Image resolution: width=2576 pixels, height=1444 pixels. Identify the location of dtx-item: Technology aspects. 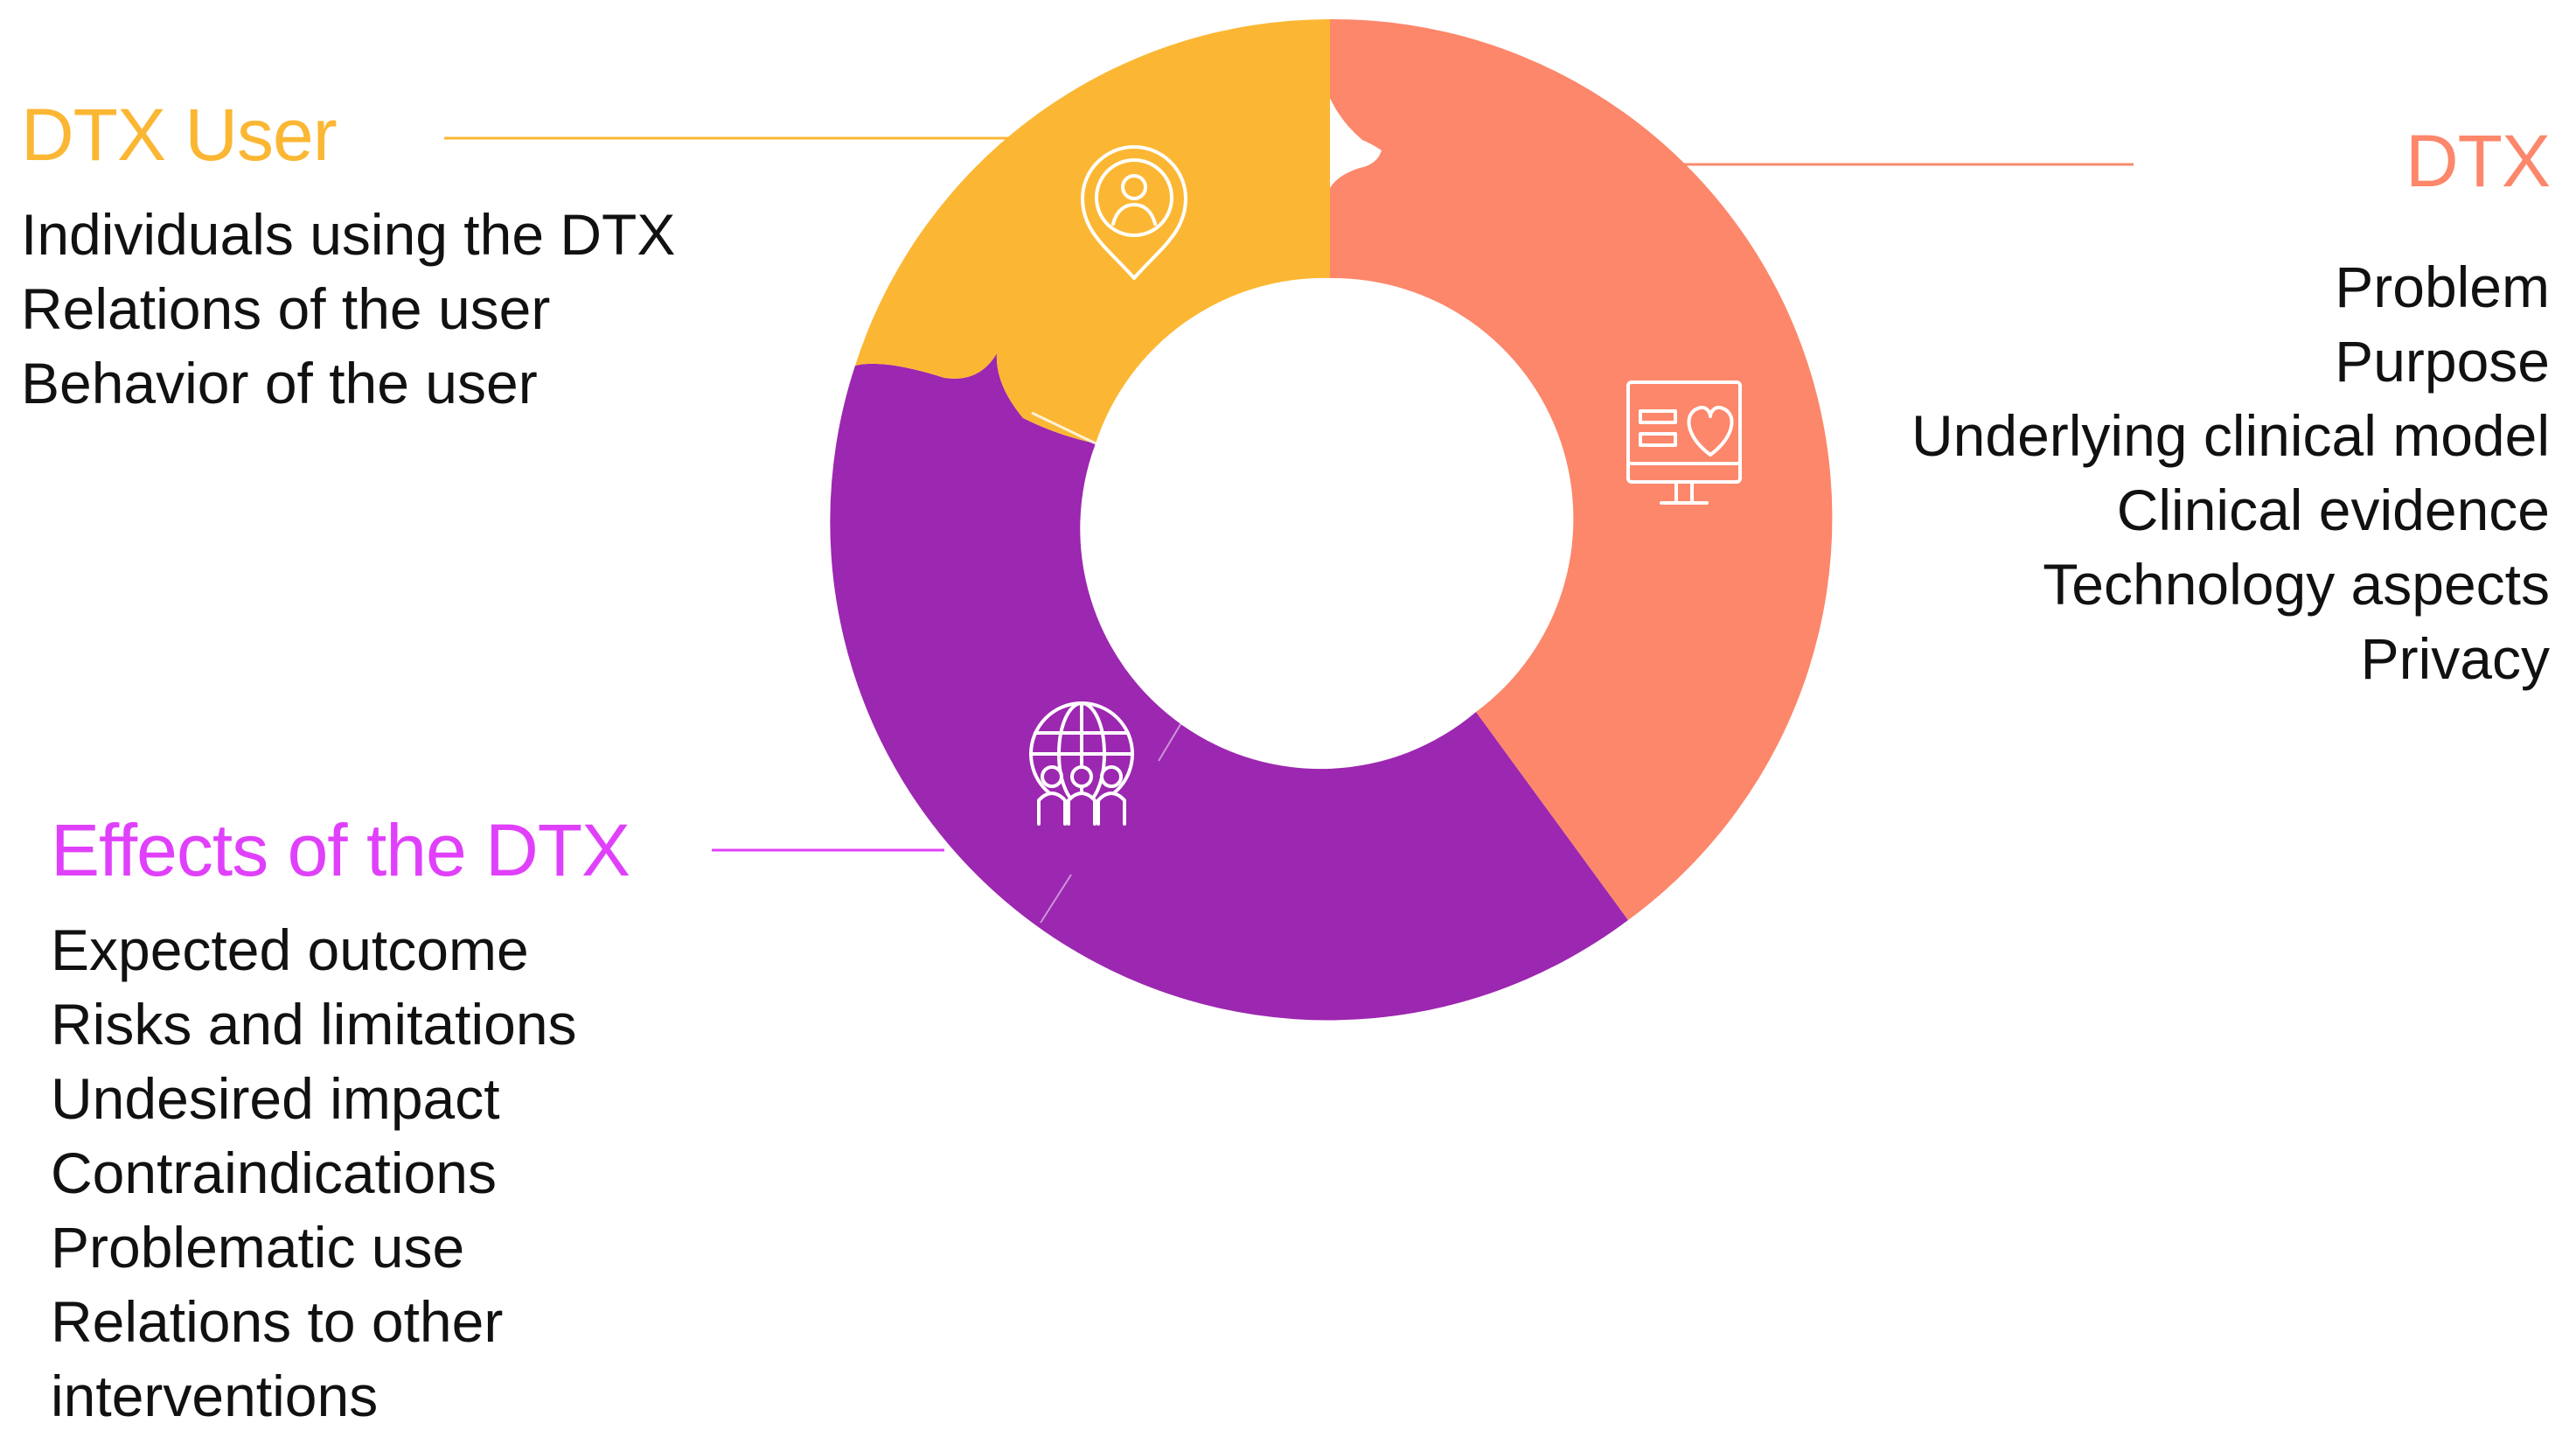
(2296, 584).